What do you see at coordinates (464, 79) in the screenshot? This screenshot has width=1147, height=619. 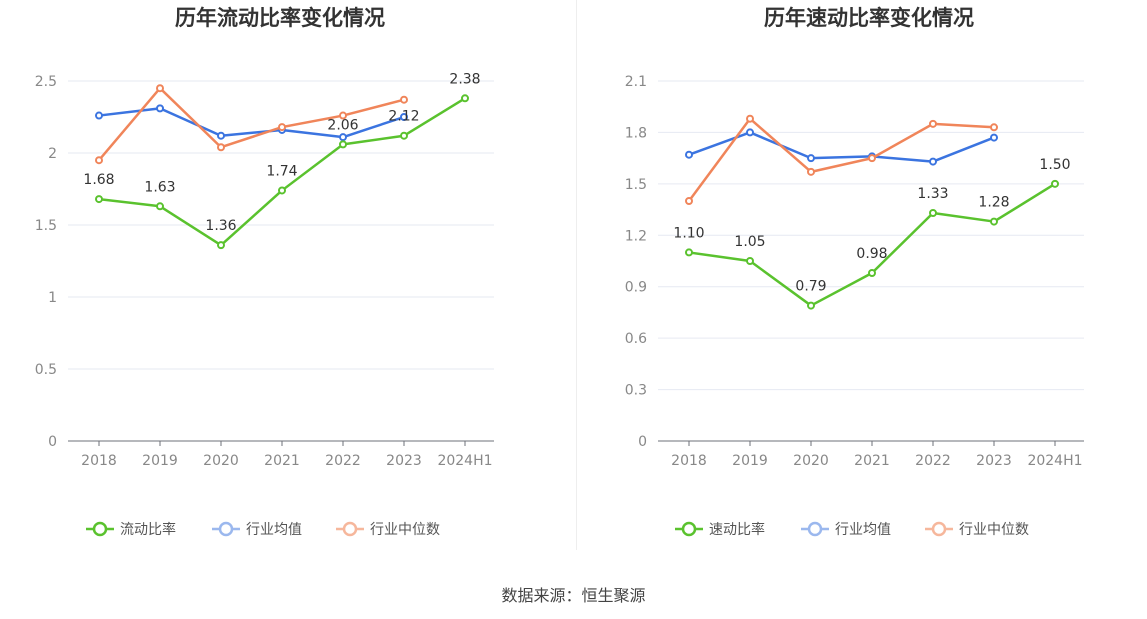 I see `data-label: 2.38` at bounding box center [464, 79].